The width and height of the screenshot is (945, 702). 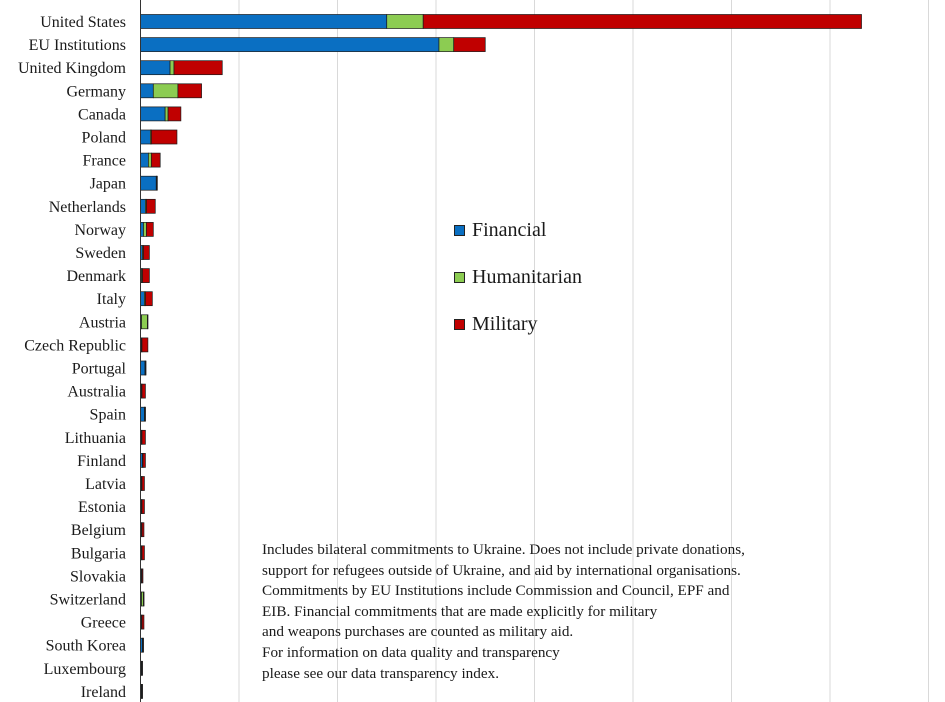 What do you see at coordinates (75, 345) in the screenshot?
I see `category-label: Czech Republic` at bounding box center [75, 345].